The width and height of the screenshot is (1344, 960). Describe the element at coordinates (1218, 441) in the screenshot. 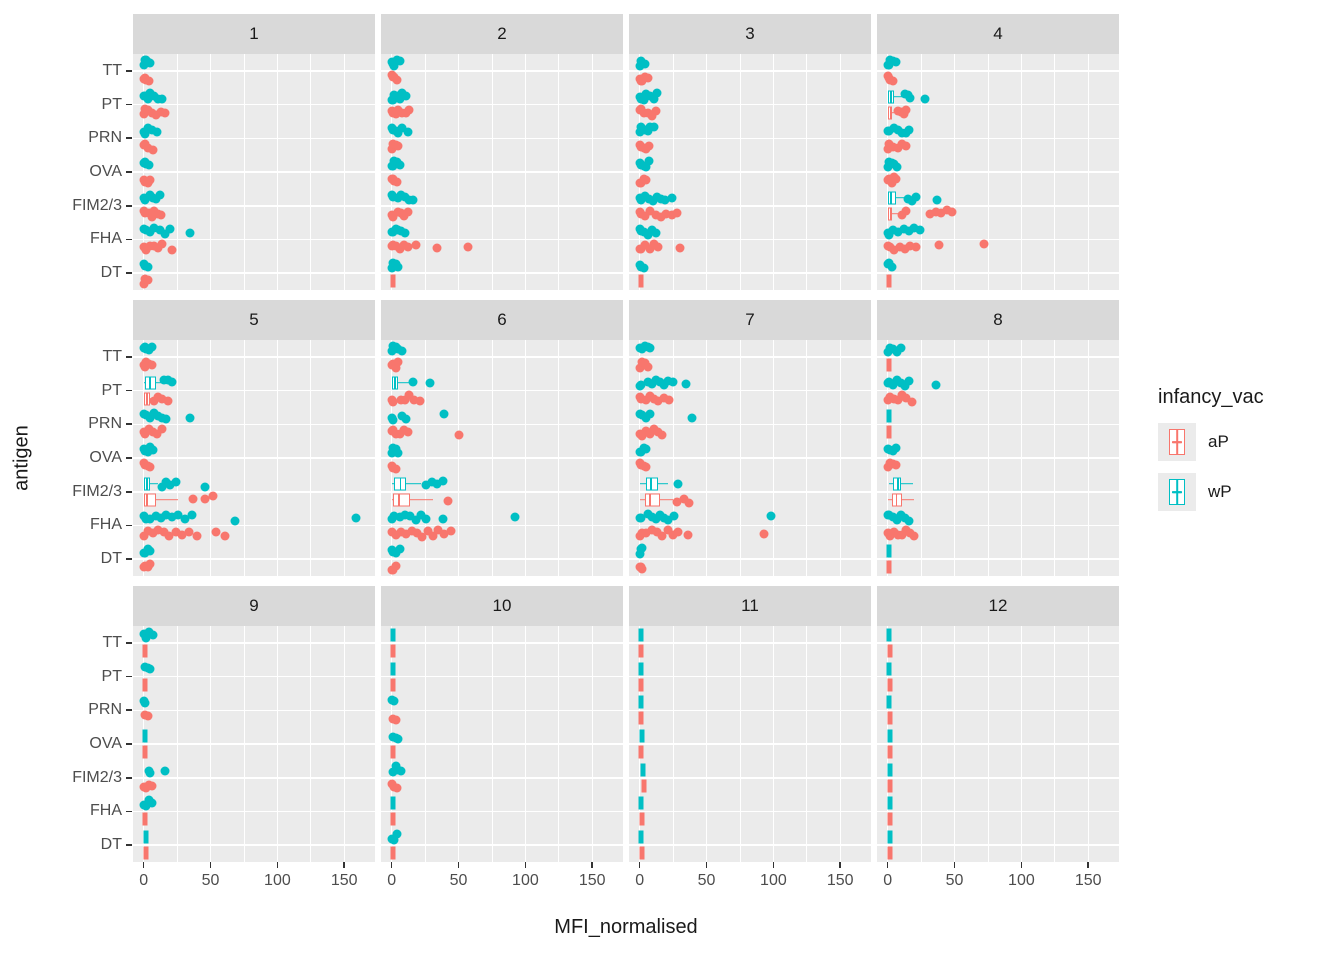

I see `legend-label-aP: aP` at that location.